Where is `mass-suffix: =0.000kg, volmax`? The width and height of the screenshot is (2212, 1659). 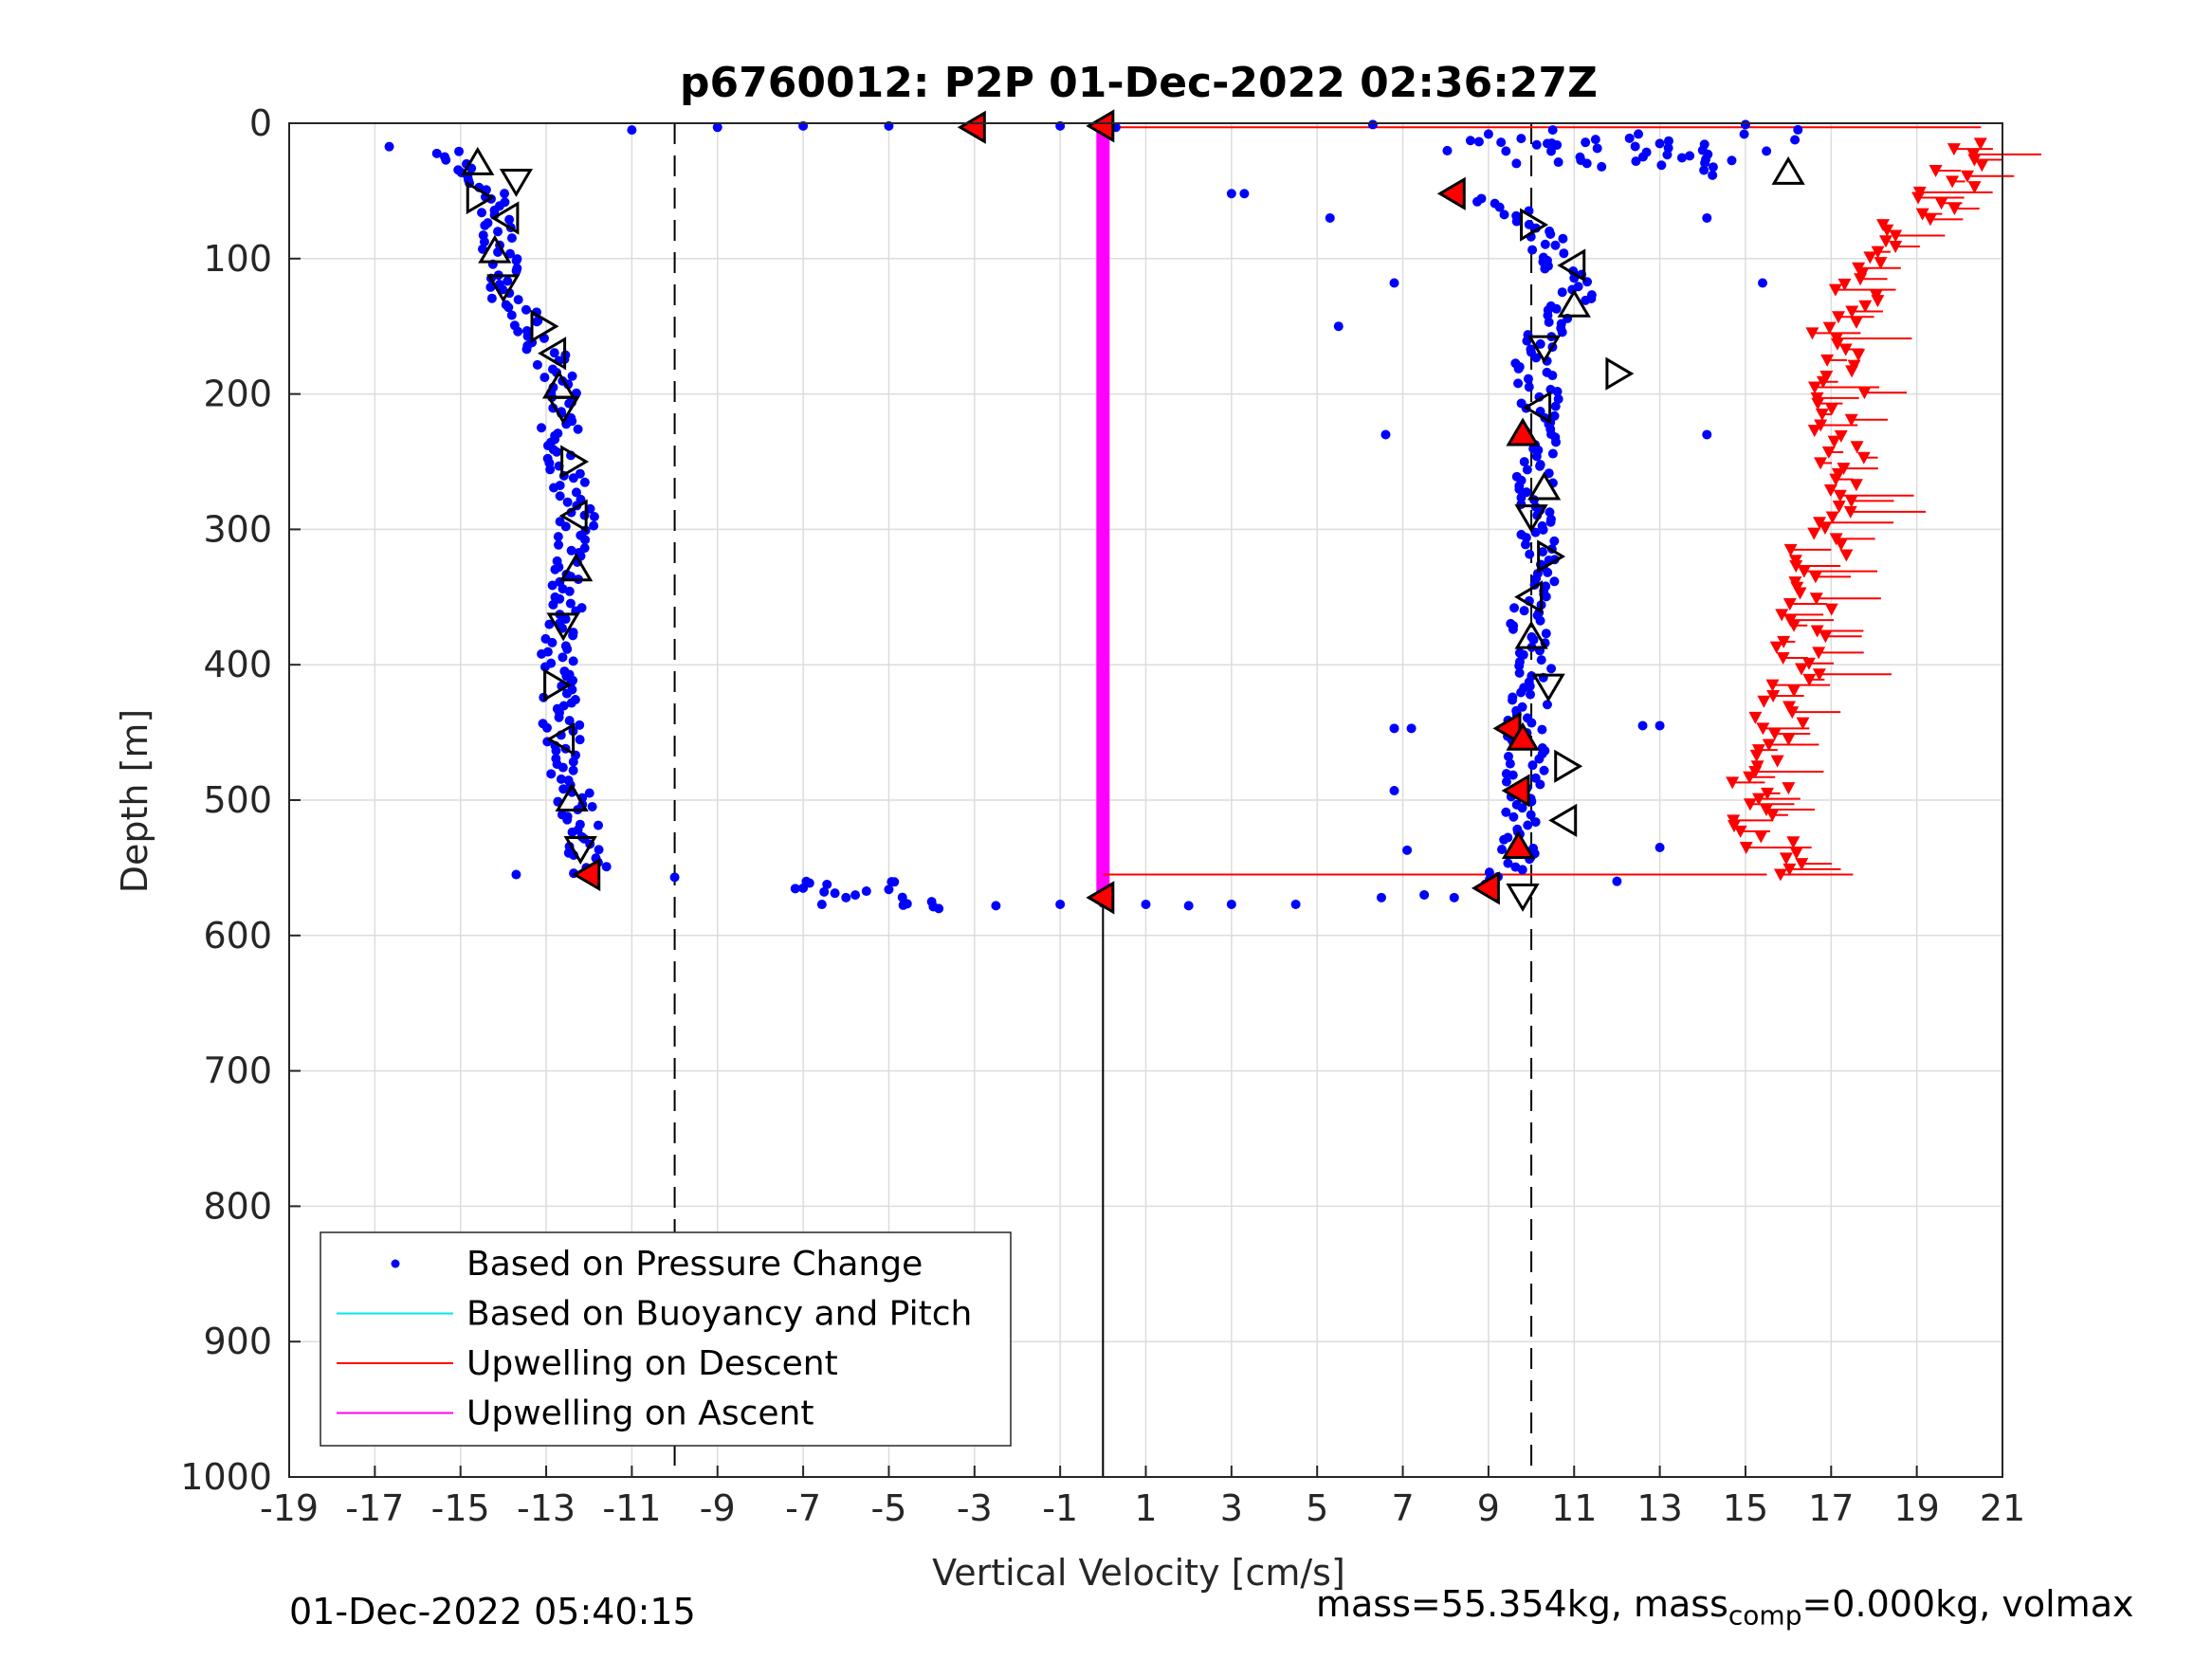
mass-suffix: =0.000kg, volmax is located at coordinates (1967, 1604).